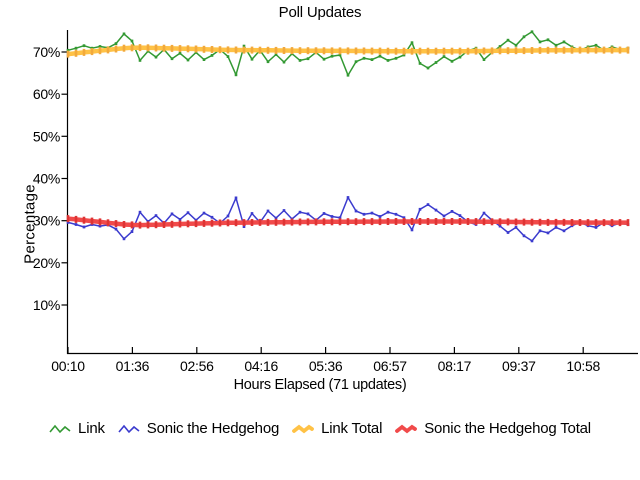 This screenshot has width=640, height=480. What do you see at coordinates (91, 428) in the screenshot?
I see `legend-label-link: Link` at bounding box center [91, 428].